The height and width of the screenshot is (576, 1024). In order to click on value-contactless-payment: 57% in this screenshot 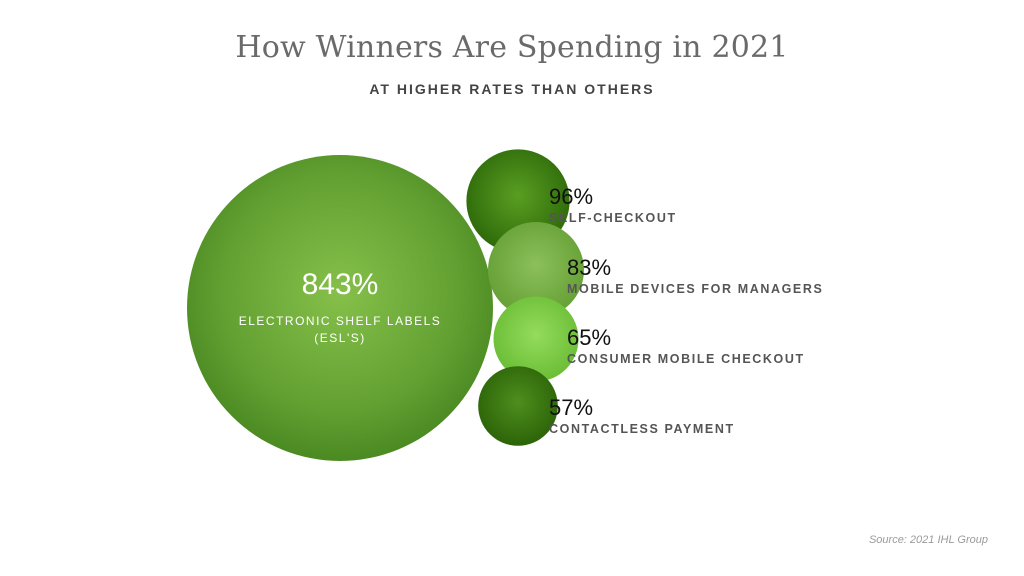, I will do `click(571, 407)`.